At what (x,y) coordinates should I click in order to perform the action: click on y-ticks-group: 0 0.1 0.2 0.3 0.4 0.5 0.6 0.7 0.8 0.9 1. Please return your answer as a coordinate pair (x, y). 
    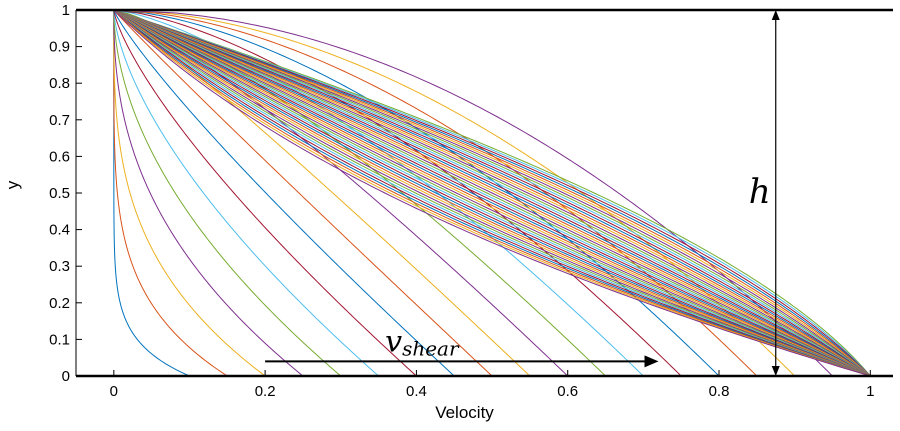
    Looking at the image, I should click on (65, 193).